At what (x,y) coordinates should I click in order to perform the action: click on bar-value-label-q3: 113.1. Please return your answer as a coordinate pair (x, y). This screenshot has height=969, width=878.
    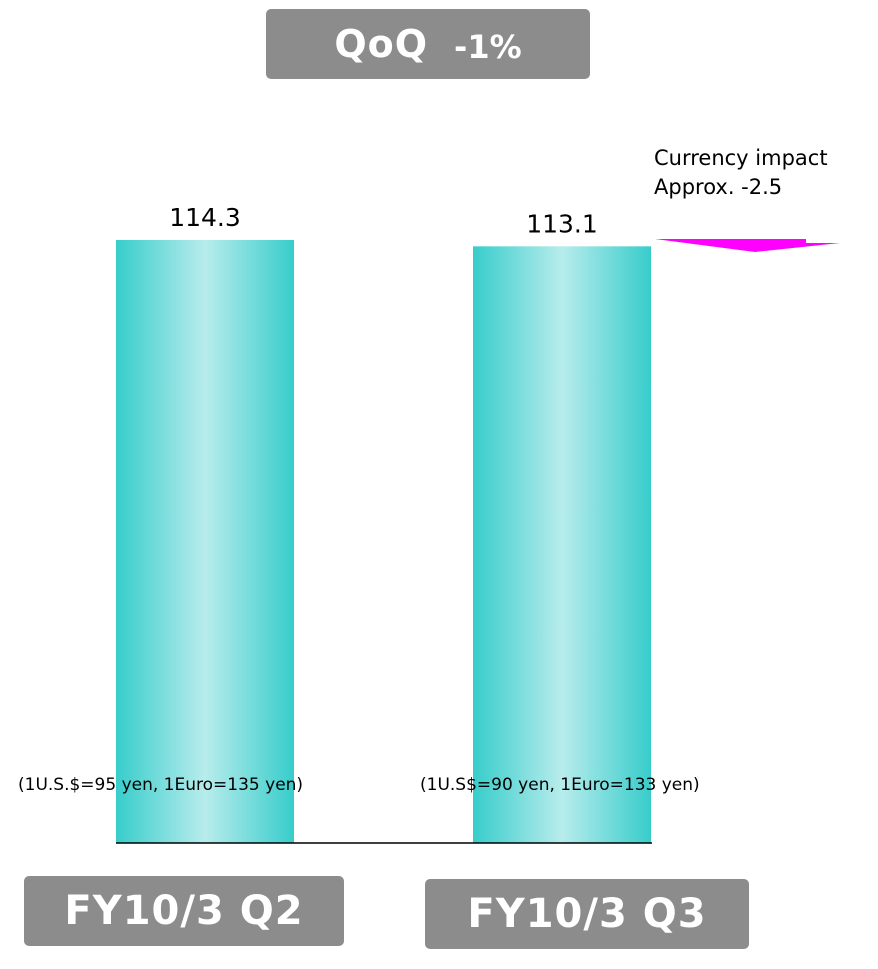
    Looking at the image, I should click on (562, 223).